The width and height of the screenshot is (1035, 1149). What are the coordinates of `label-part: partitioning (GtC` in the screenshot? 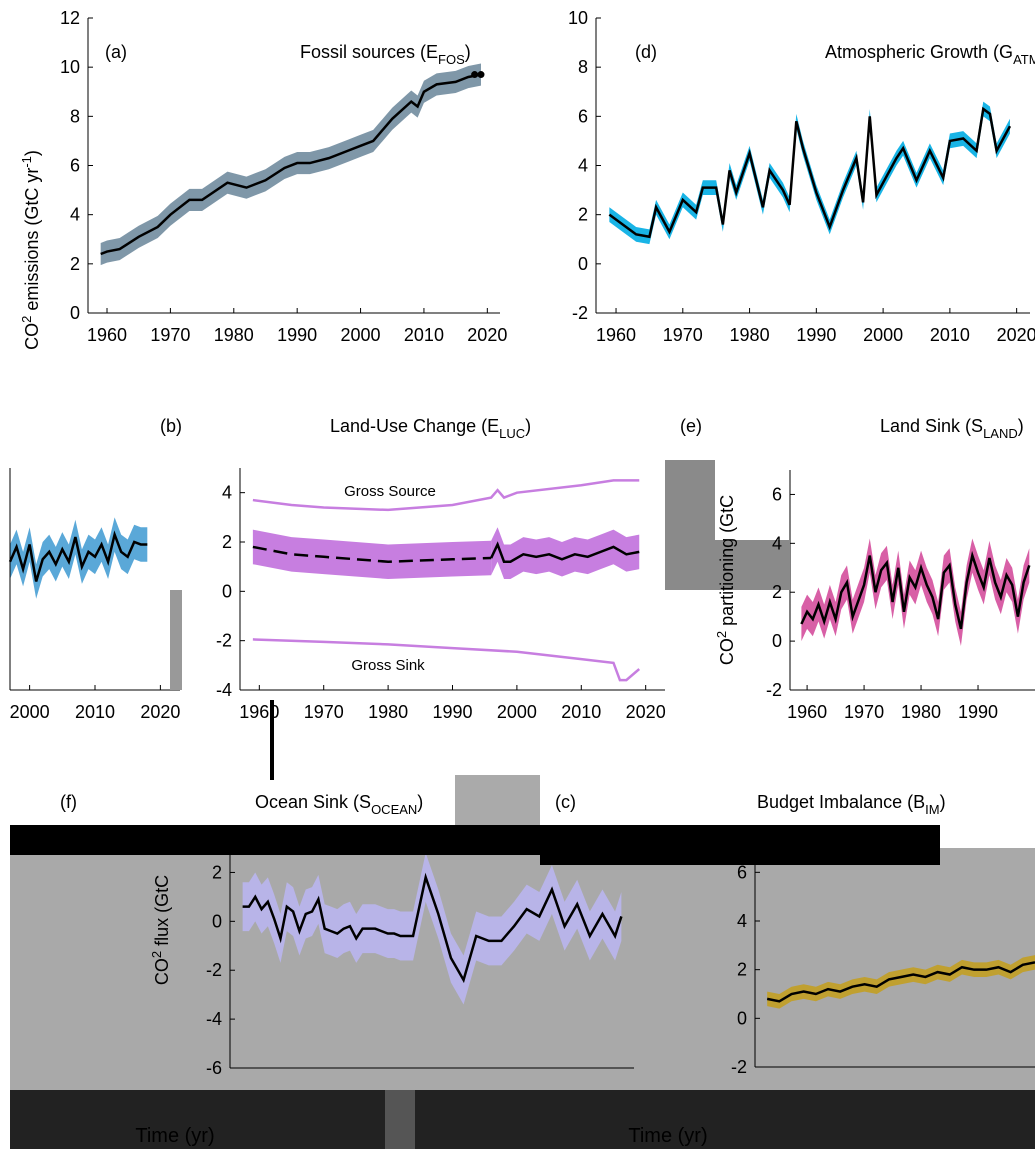 It's located at (727, 563).